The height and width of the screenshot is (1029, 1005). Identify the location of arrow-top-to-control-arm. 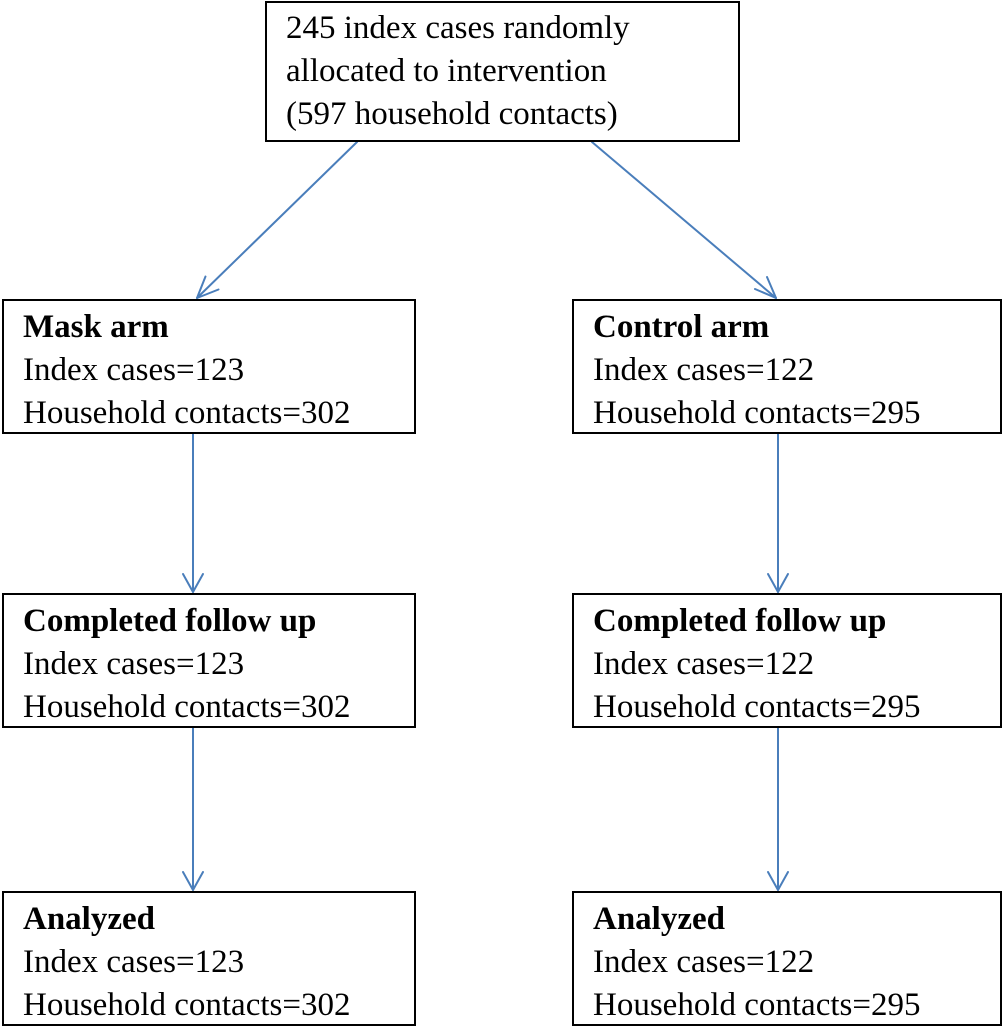
(684, 220).